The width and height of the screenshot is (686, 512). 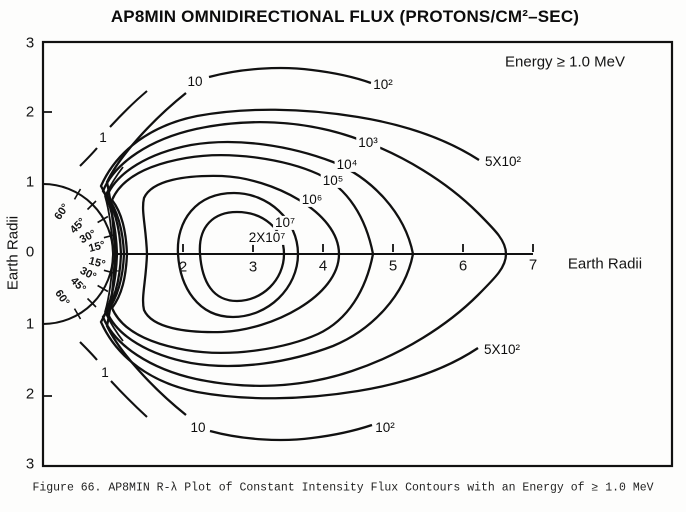 What do you see at coordinates (533, 265) in the screenshot?
I see `x-tick-7: 7` at bounding box center [533, 265].